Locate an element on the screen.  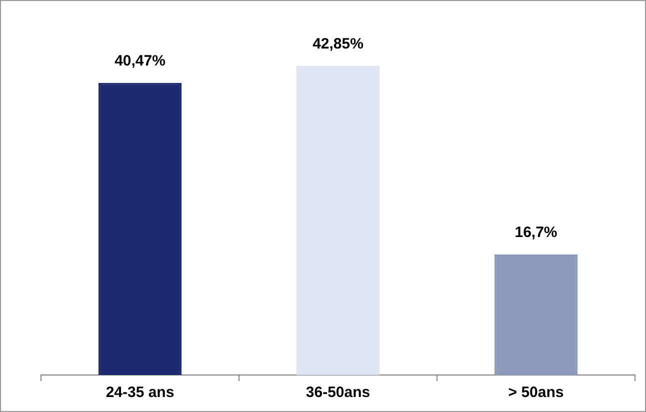
data-label: 40,47% is located at coordinates (140, 61).